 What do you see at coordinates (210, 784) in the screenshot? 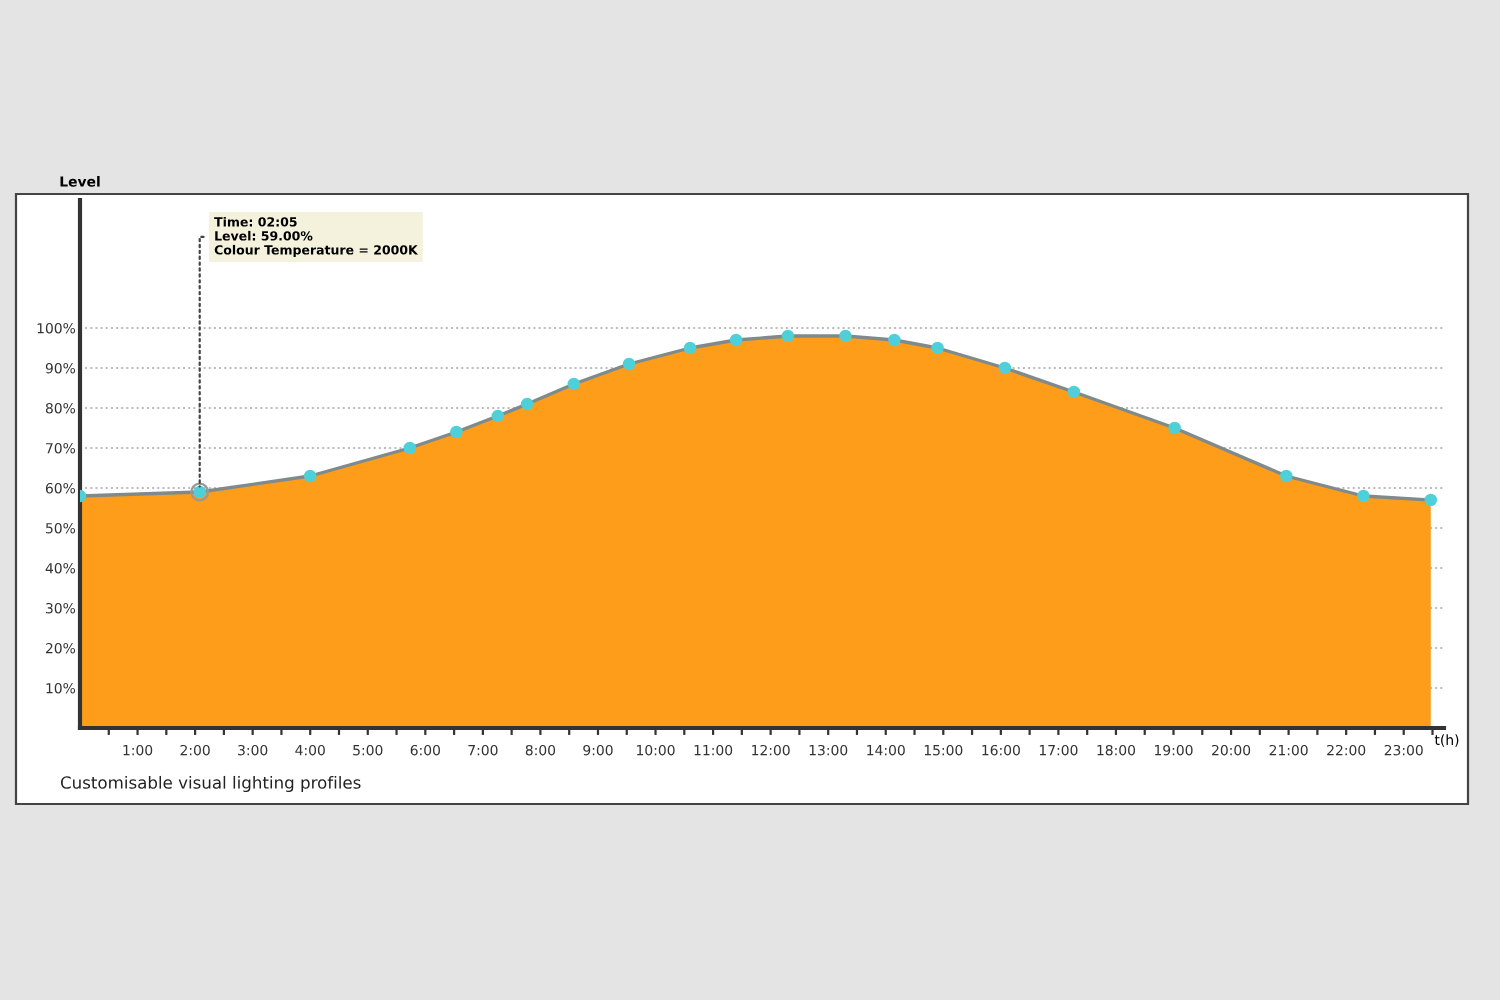
I see `text: Customisable visual lighting profiles` at bounding box center [210, 784].